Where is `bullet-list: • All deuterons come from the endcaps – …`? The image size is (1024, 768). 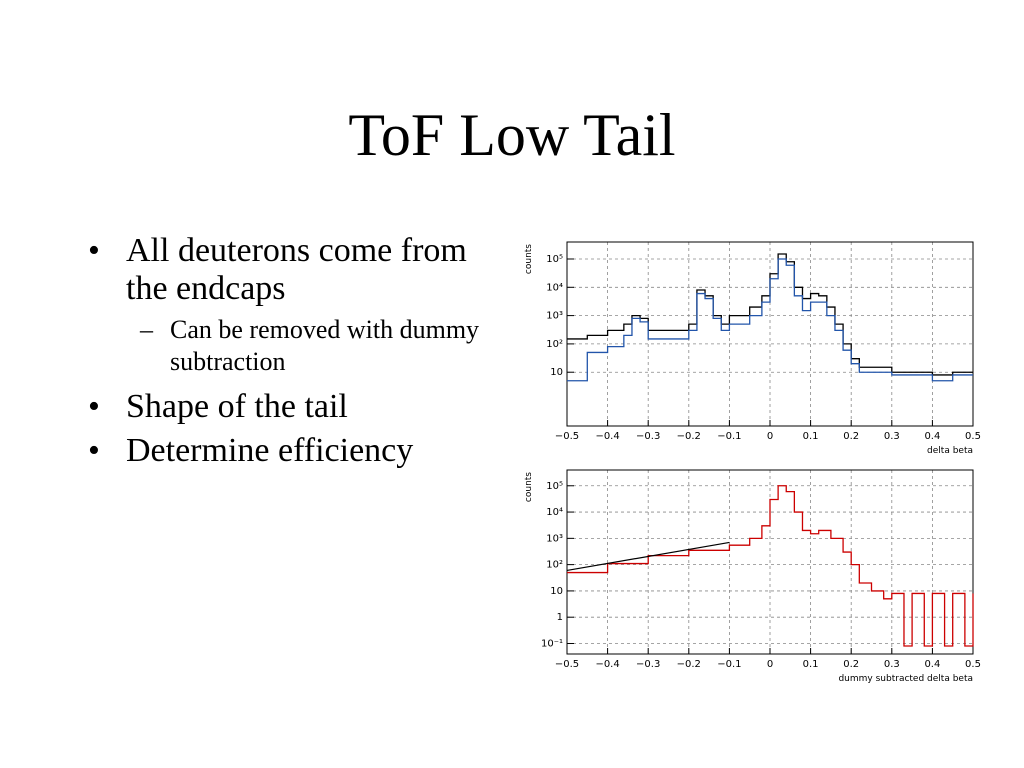 bullet-list: • All deuterons come from the endcaps – … is located at coordinates (293, 354).